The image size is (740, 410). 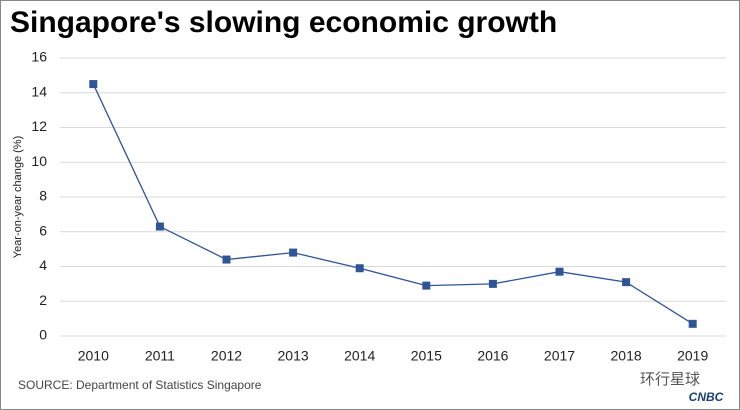 What do you see at coordinates (93, 356) in the screenshot?
I see `x-tick-label: 2010` at bounding box center [93, 356].